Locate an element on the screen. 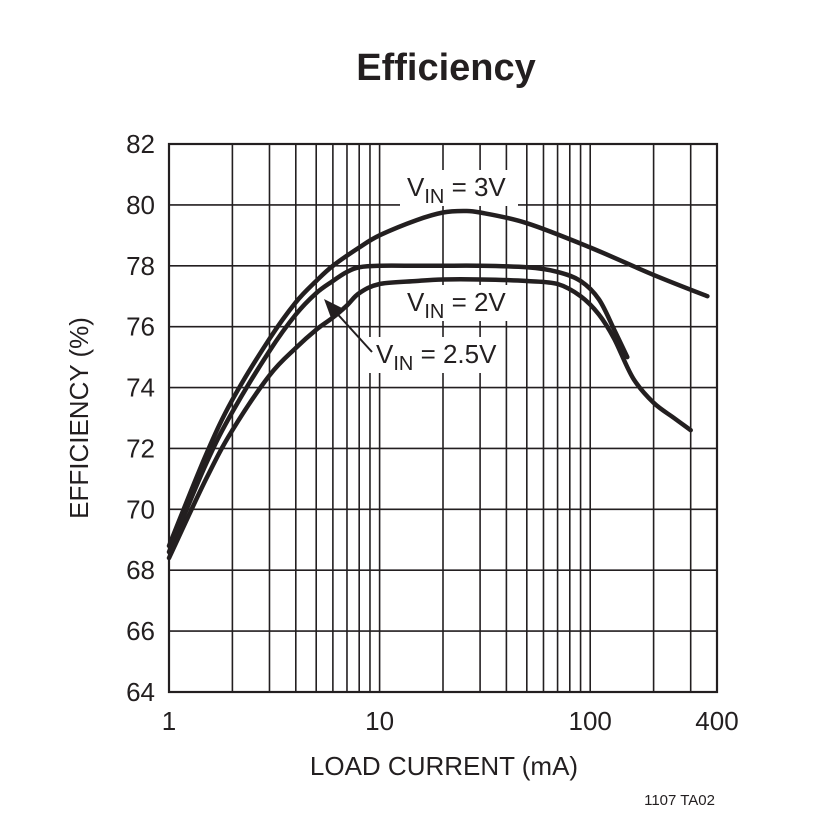  series-label-vin-2v: VIN = 2V is located at coordinates (456, 305).